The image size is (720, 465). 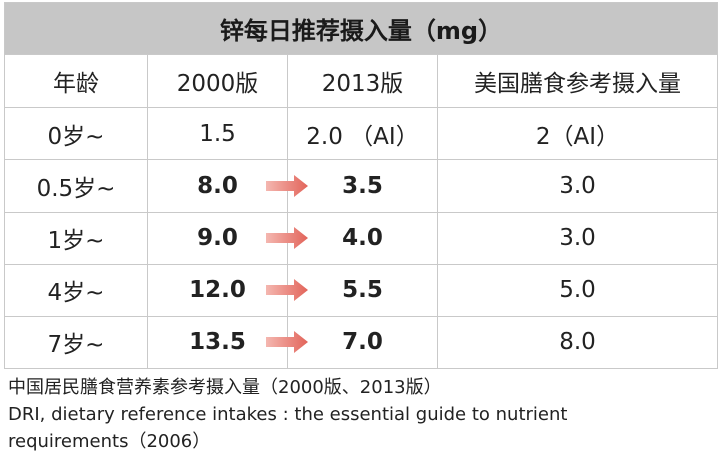 What do you see at coordinates (217, 186) in the screenshot?
I see `value-2000-cell: 8.0` at bounding box center [217, 186].